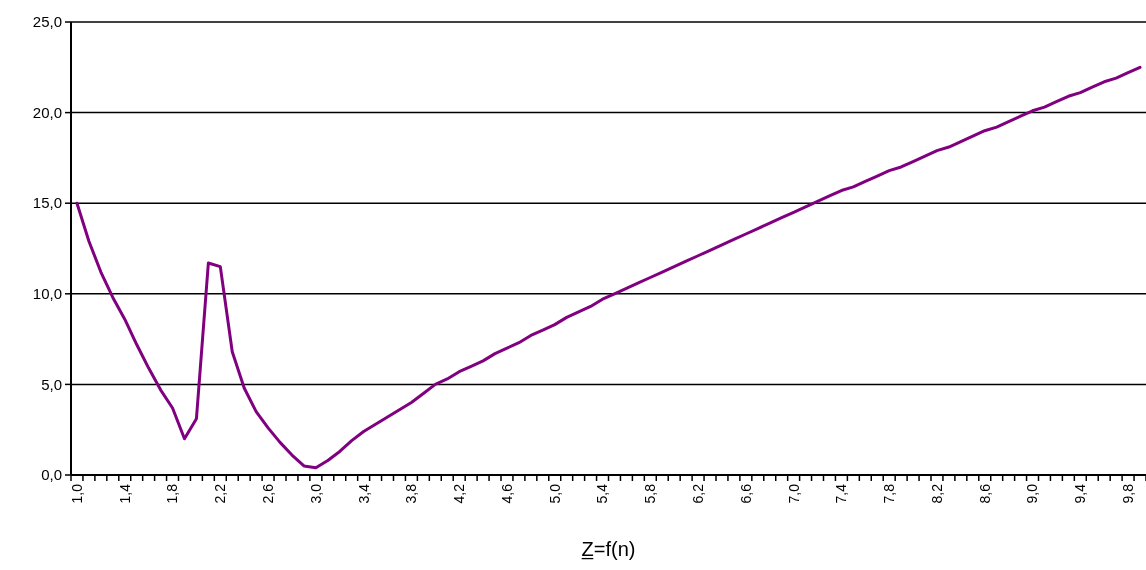 The width and height of the screenshot is (1146, 570). Describe the element at coordinates (608, 549) in the screenshot. I see `x-axis-title: Z̲=f(n)` at that location.